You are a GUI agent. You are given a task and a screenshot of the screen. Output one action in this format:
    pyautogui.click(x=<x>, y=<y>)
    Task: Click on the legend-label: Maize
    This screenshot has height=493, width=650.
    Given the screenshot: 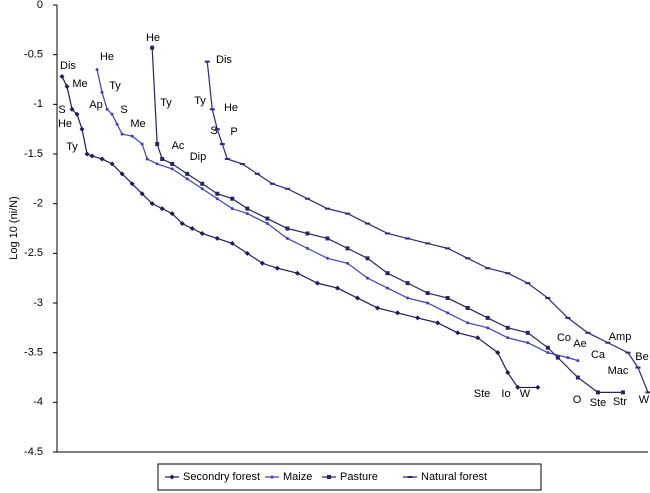 What is the action you would take?
    pyautogui.click(x=297, y=477)
    